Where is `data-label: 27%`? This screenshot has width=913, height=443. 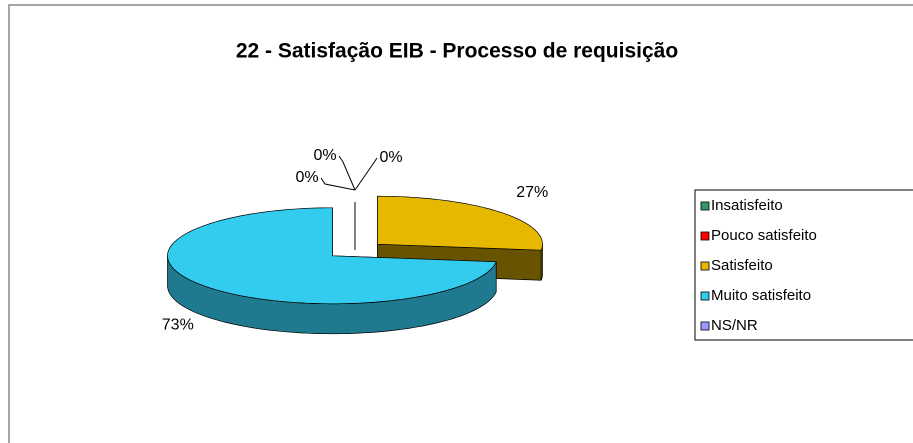 data-label: 27% is located at coordinates (532, 192).